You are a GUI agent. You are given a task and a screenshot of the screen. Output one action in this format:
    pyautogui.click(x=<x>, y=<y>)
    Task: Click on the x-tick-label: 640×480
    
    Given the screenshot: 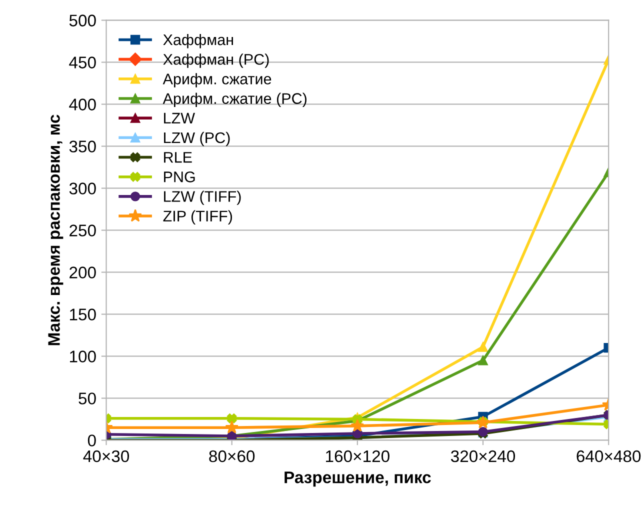 What is the action you would take?
    pyautogui.click(x=608, y=456)
    